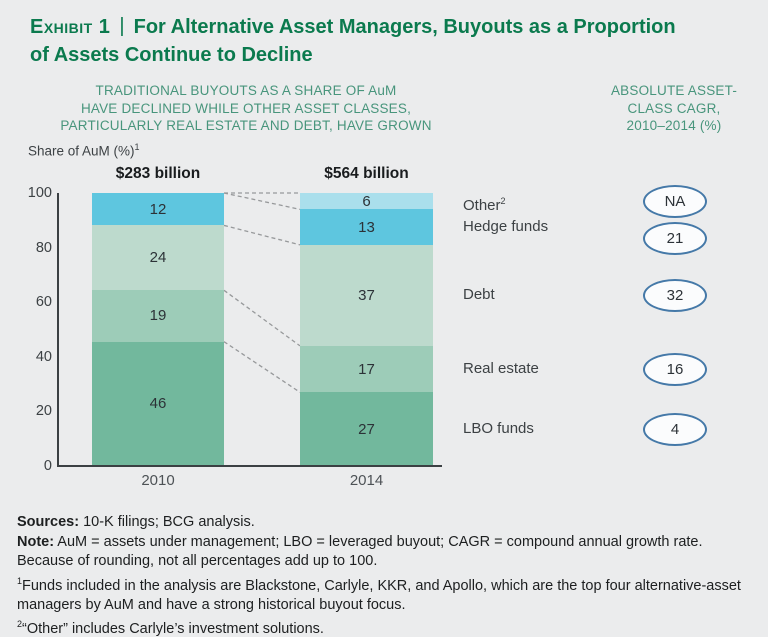 The image size is (768, 637). Describe the element at coordinates (137, 147) in the screenshot. I see `y-axis-title-footnote-marker: 1` at that location.